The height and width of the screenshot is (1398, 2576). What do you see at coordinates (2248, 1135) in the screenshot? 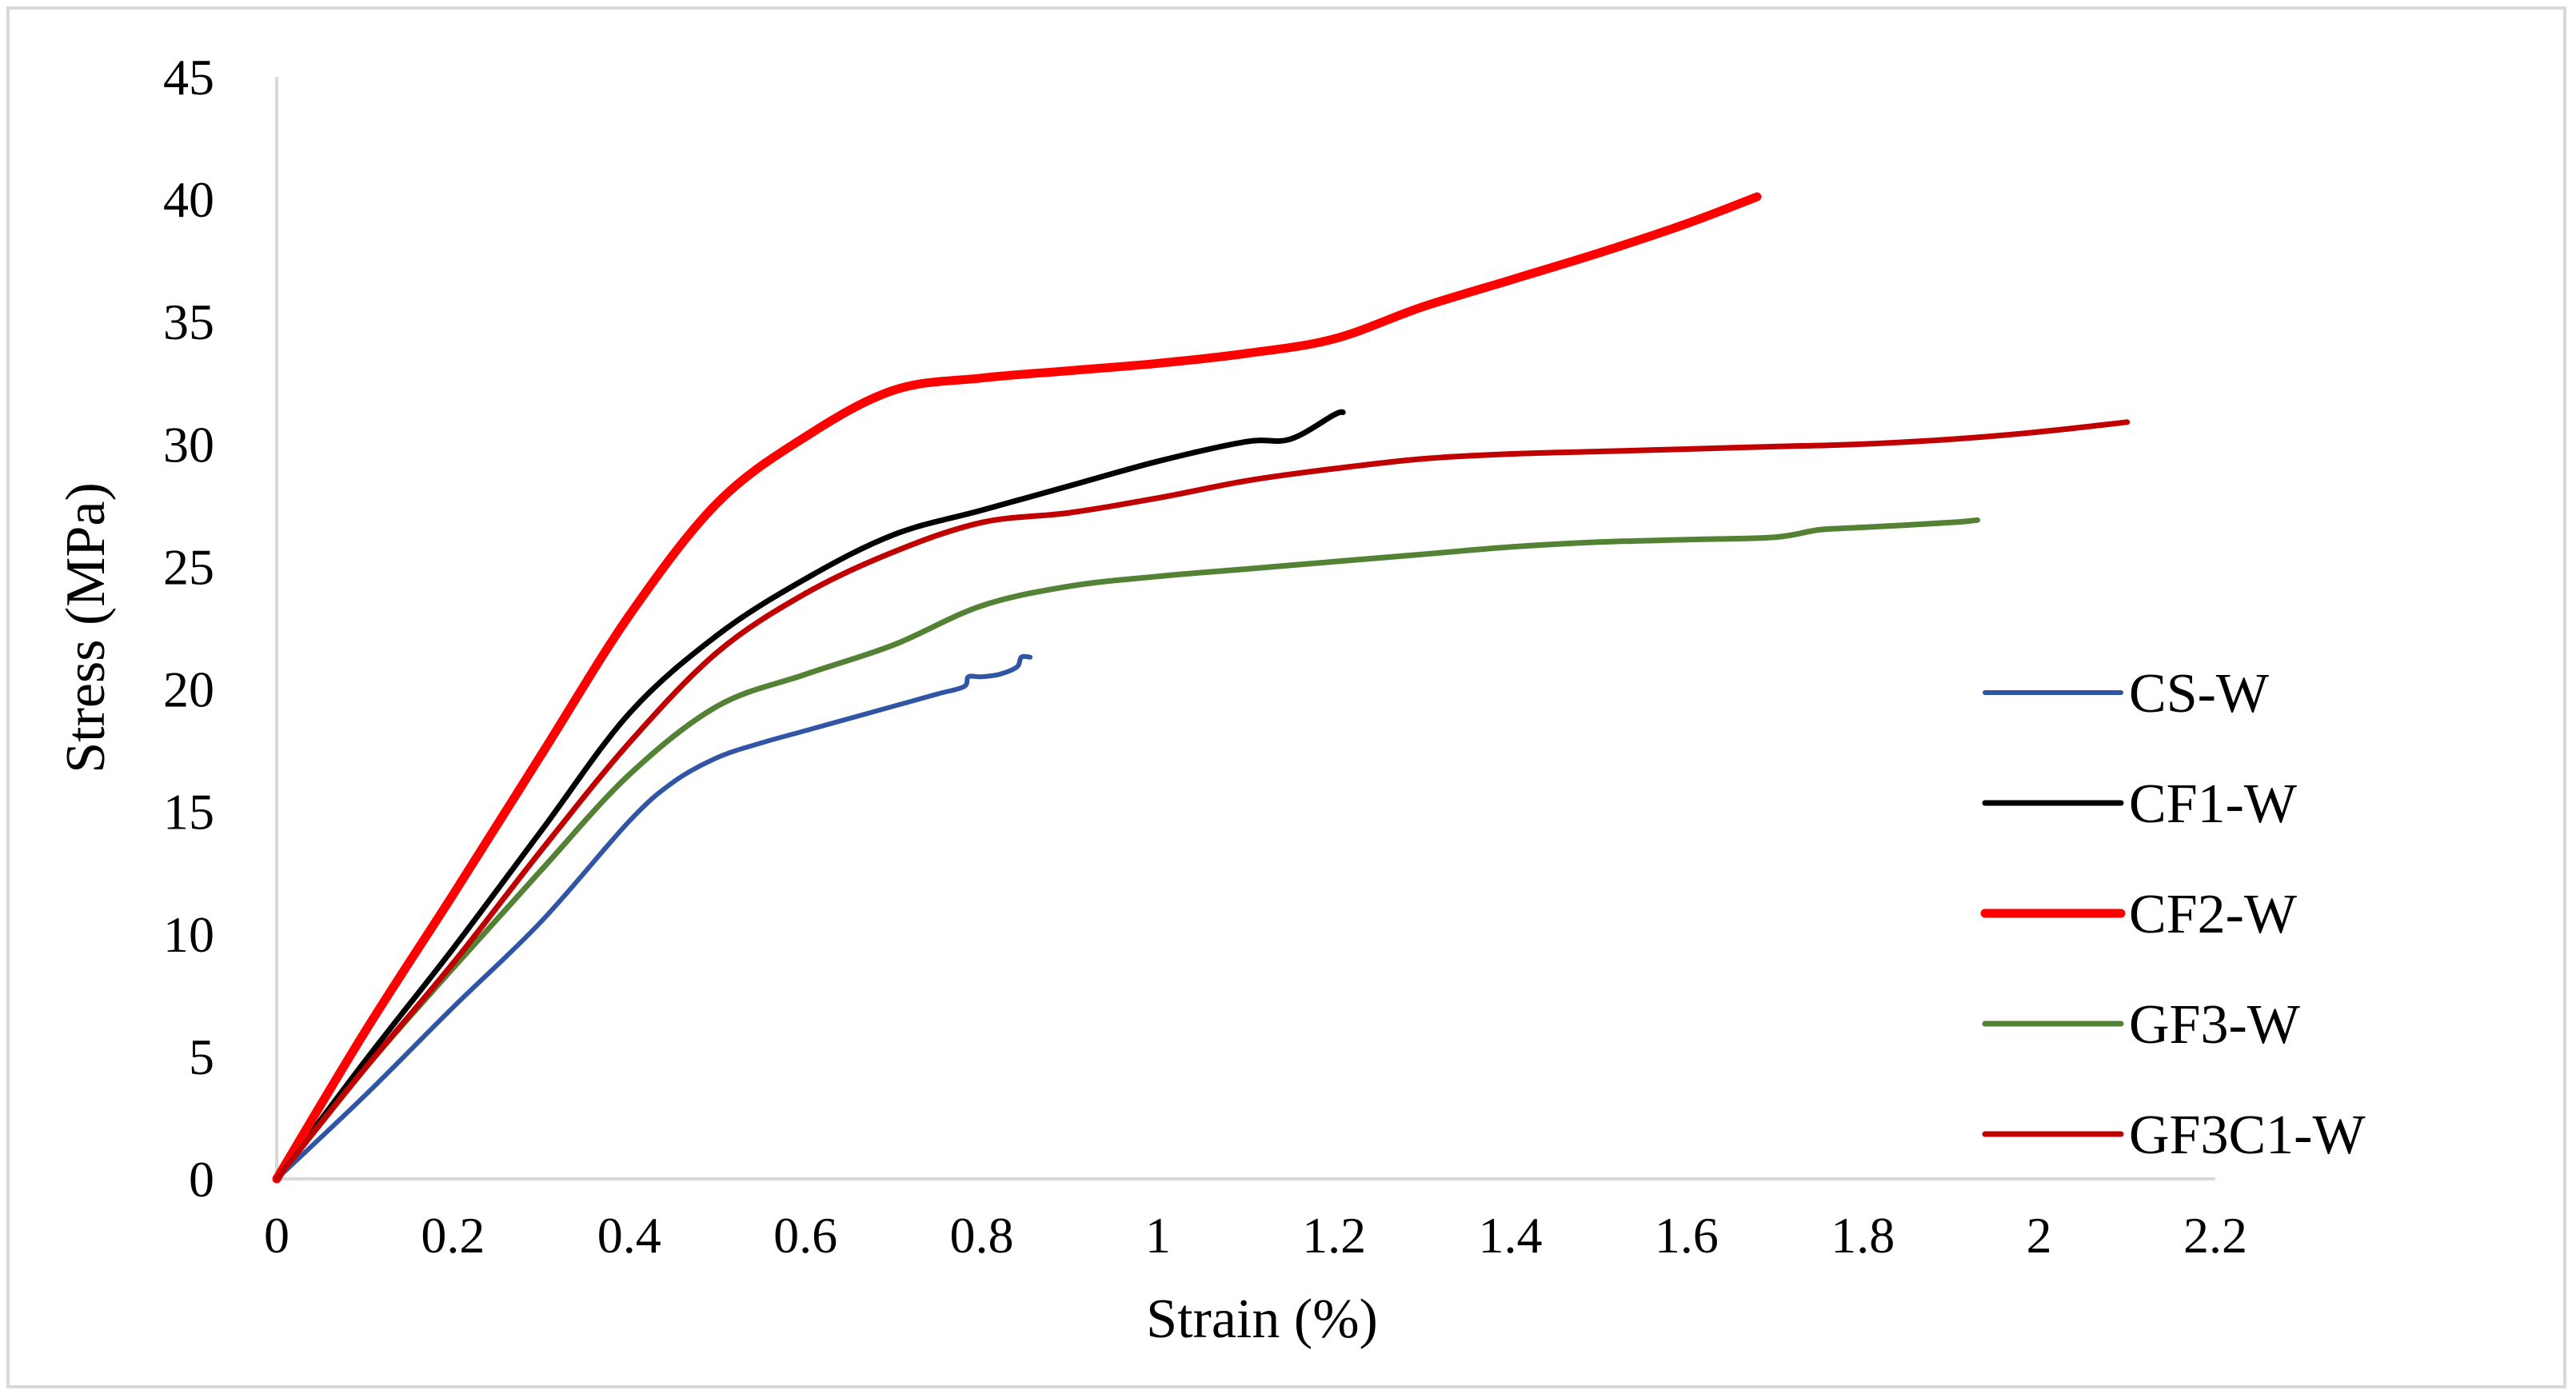
I see `legend-label: GF3C1-W` at bounding box center [2248, 1135].